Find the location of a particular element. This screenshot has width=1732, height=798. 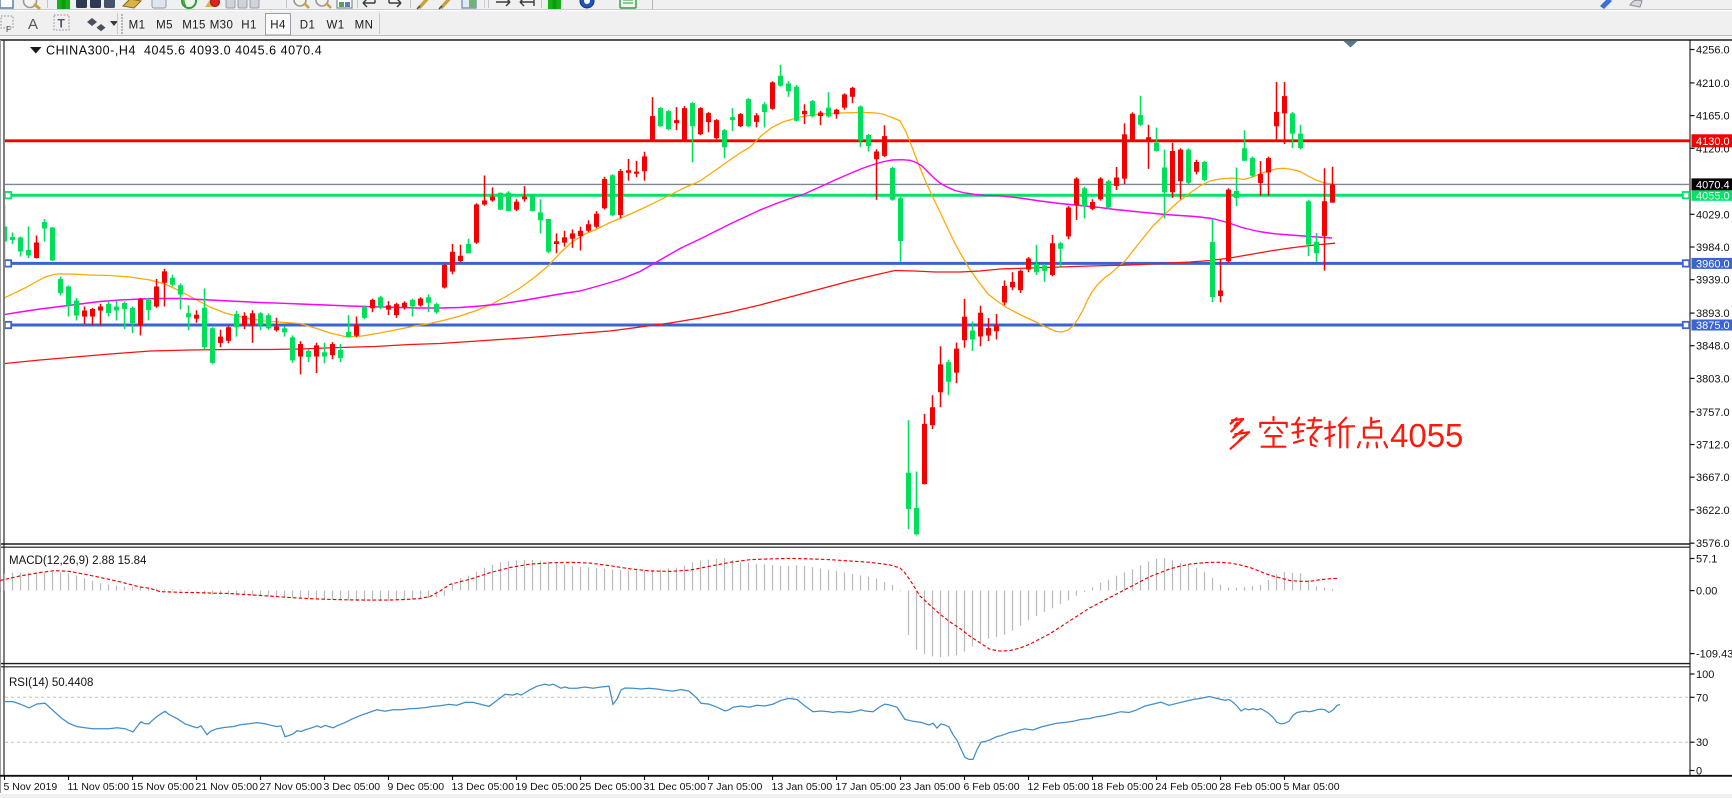

svg-text: 4165.0 is located at coordinates (1713, 117).